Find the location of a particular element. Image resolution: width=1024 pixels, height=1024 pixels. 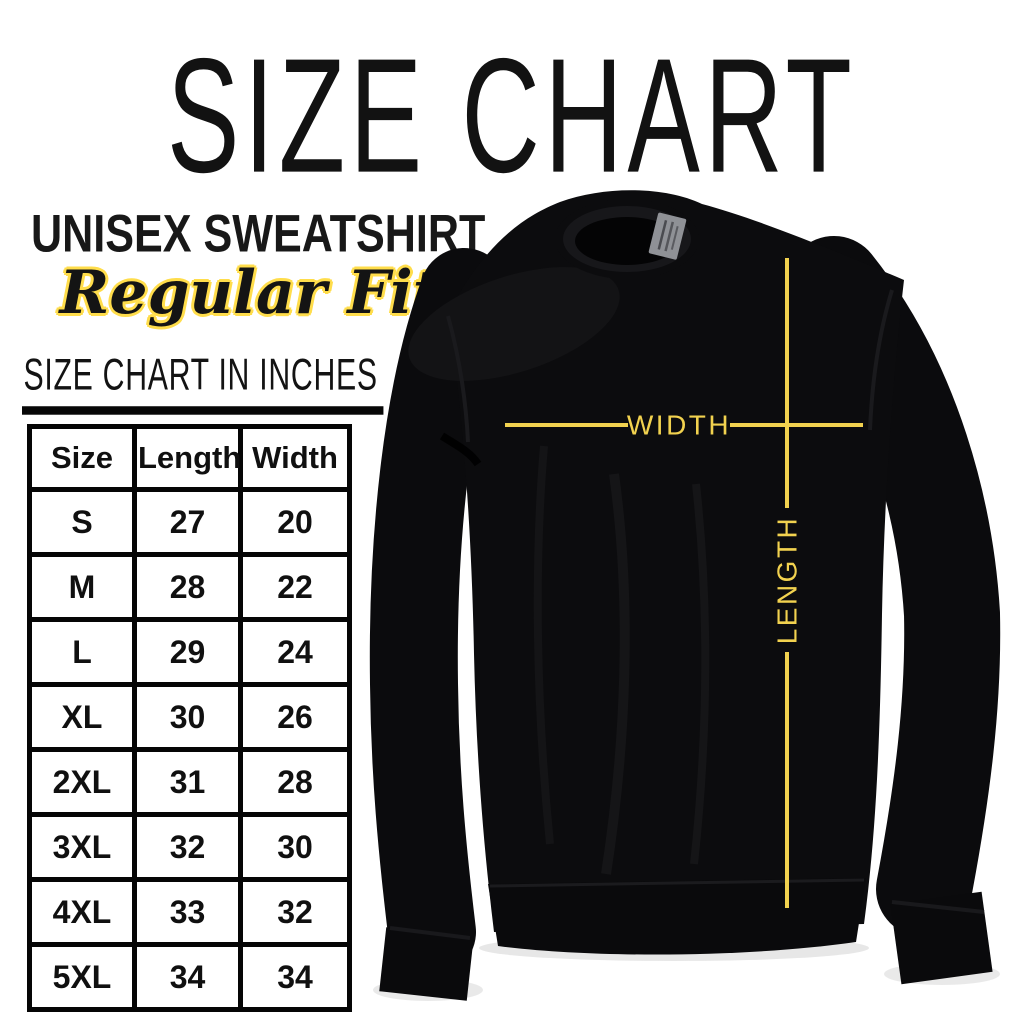

table-row: M 28 22 is located at coordinates (189, 587).